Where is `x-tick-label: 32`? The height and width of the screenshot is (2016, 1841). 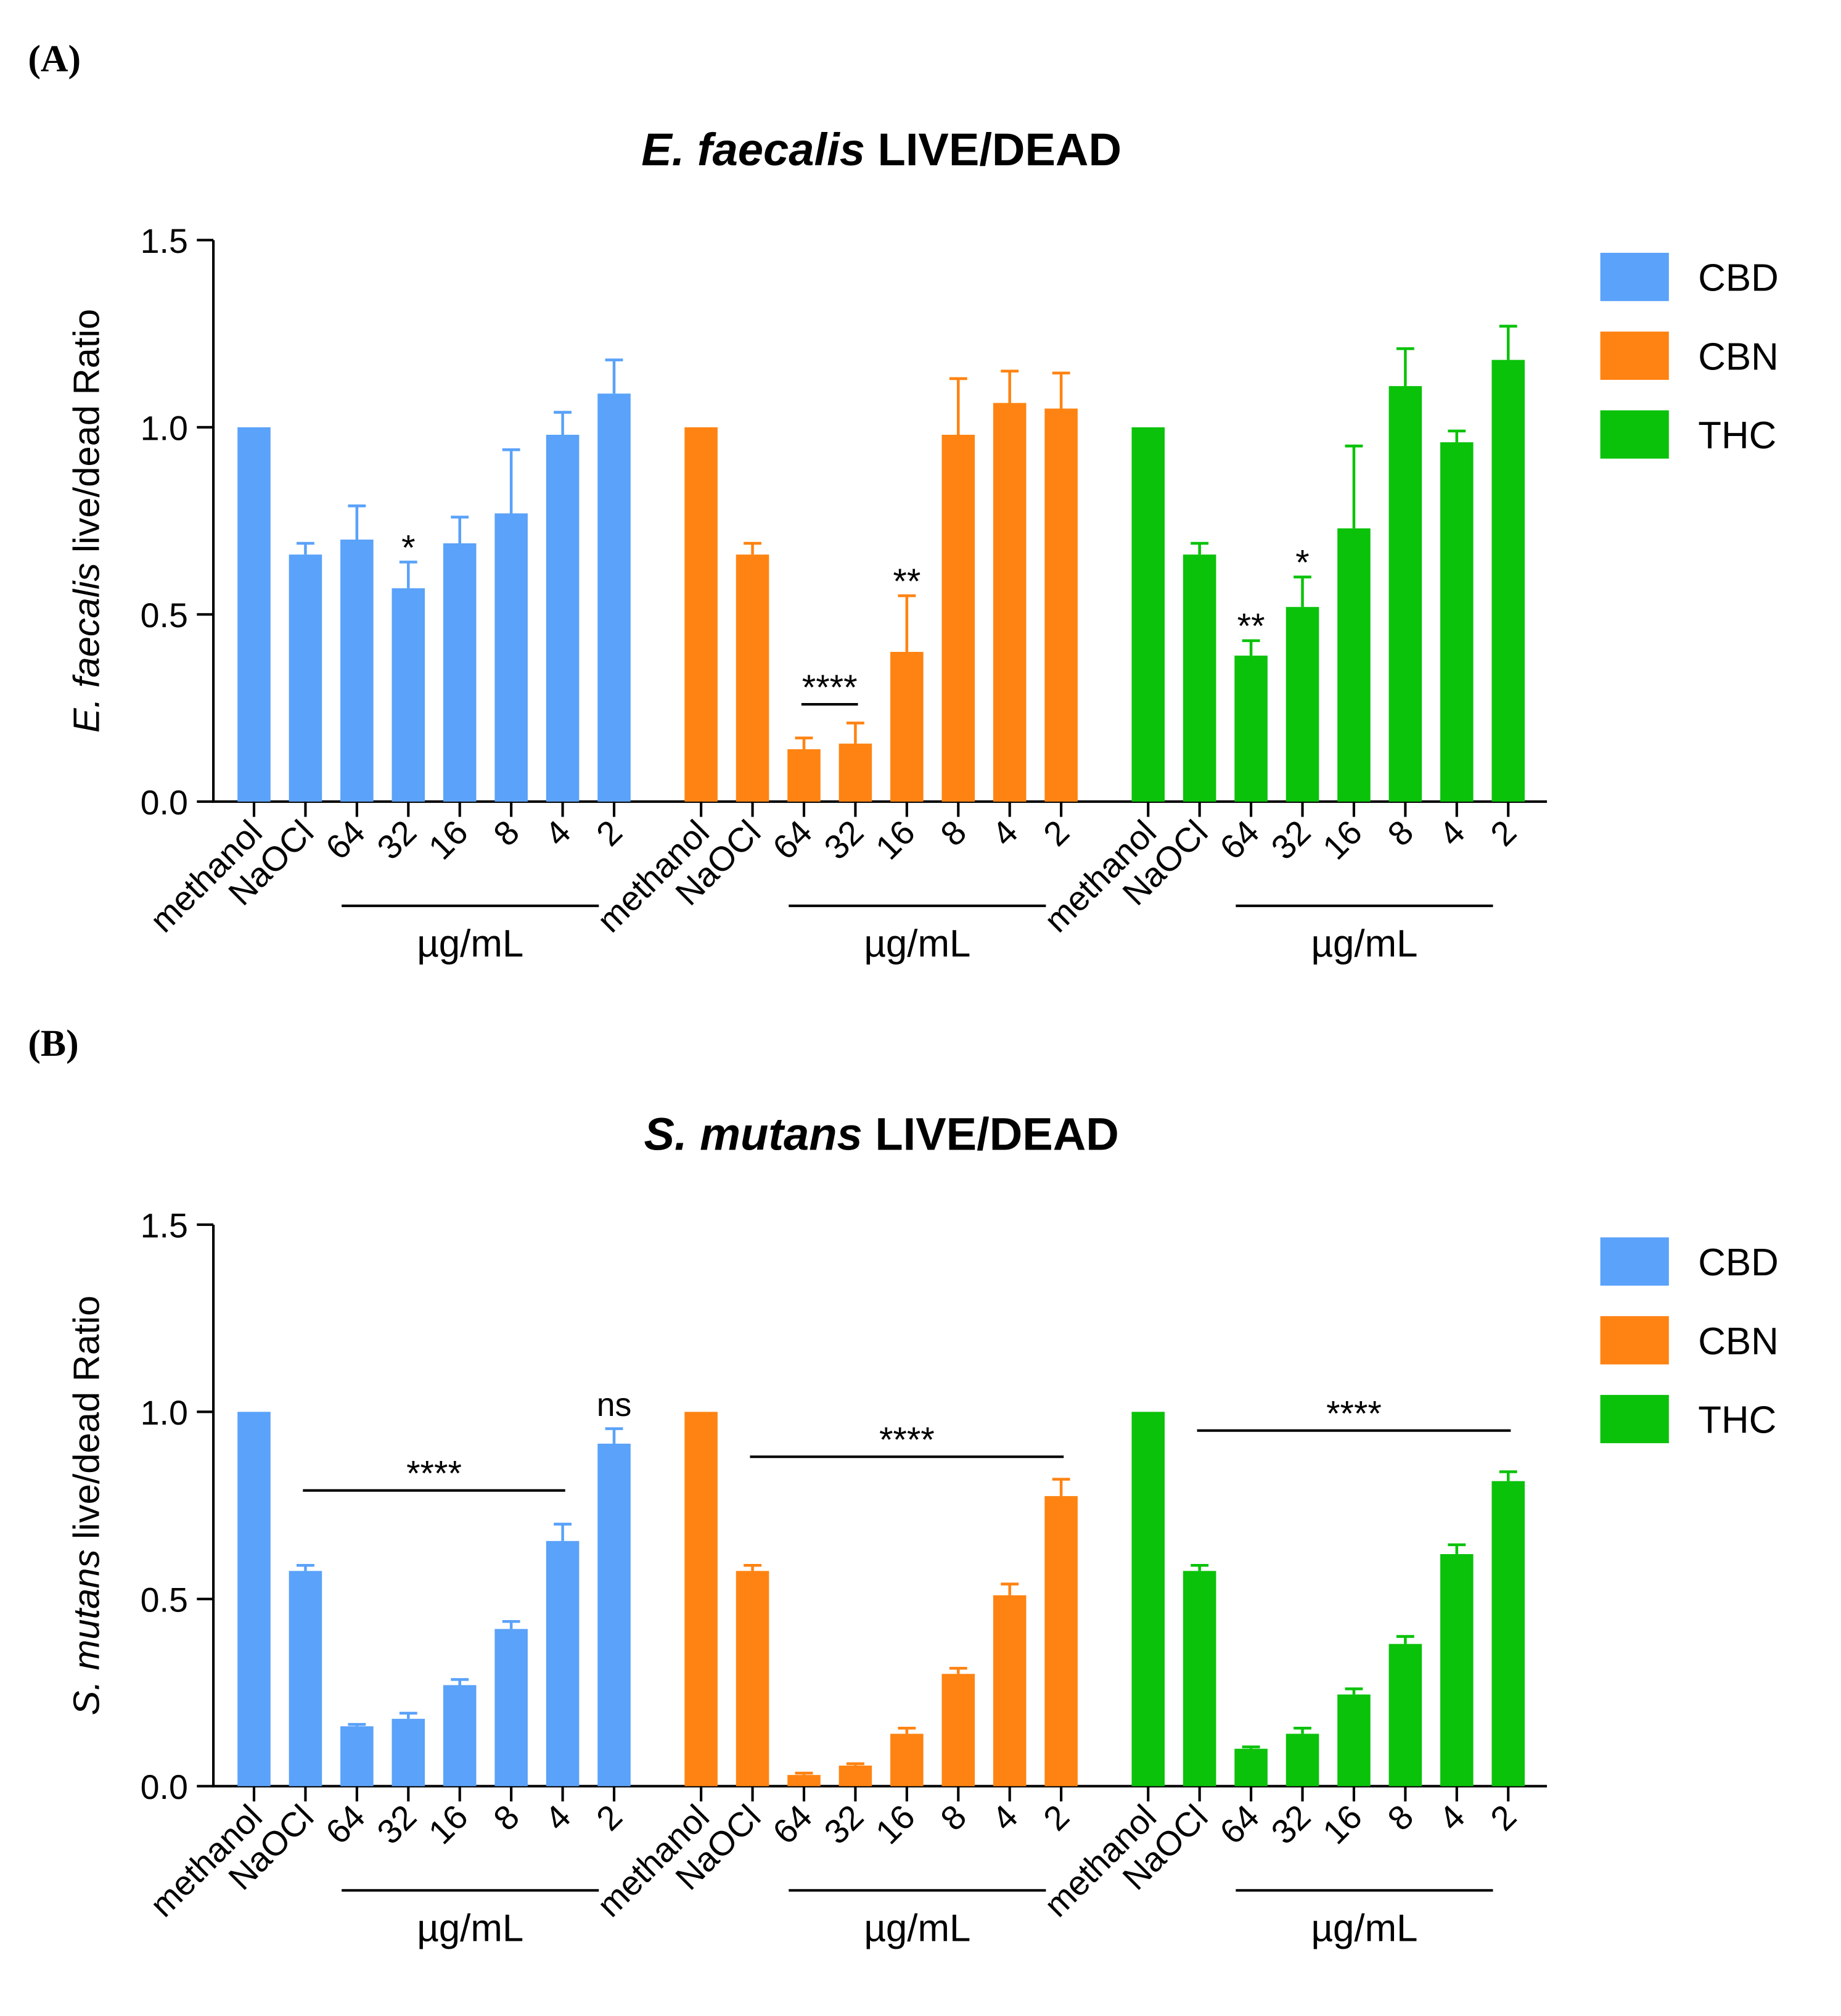 x-tick-label: 32 is located at coordinates (397, 1825).